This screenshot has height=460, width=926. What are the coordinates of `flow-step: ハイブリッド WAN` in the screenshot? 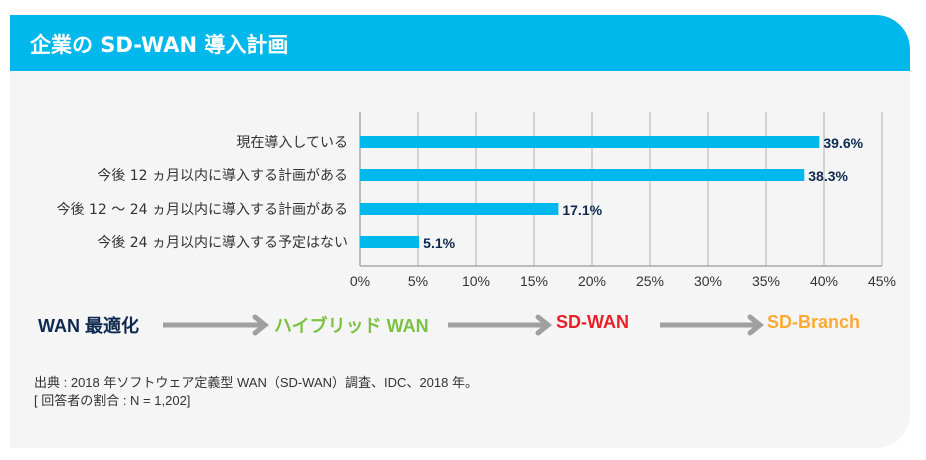 It's located at (351, 326).